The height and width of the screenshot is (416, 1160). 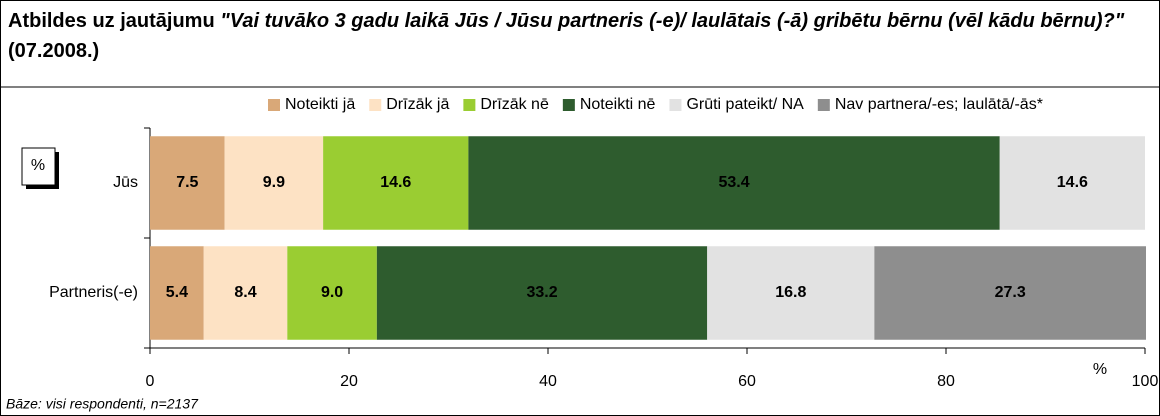 What do you see at coordinates (320, 104) in the screenshot?
I see `legend-label: Noteikti jā` at bounding box center [320, 104].